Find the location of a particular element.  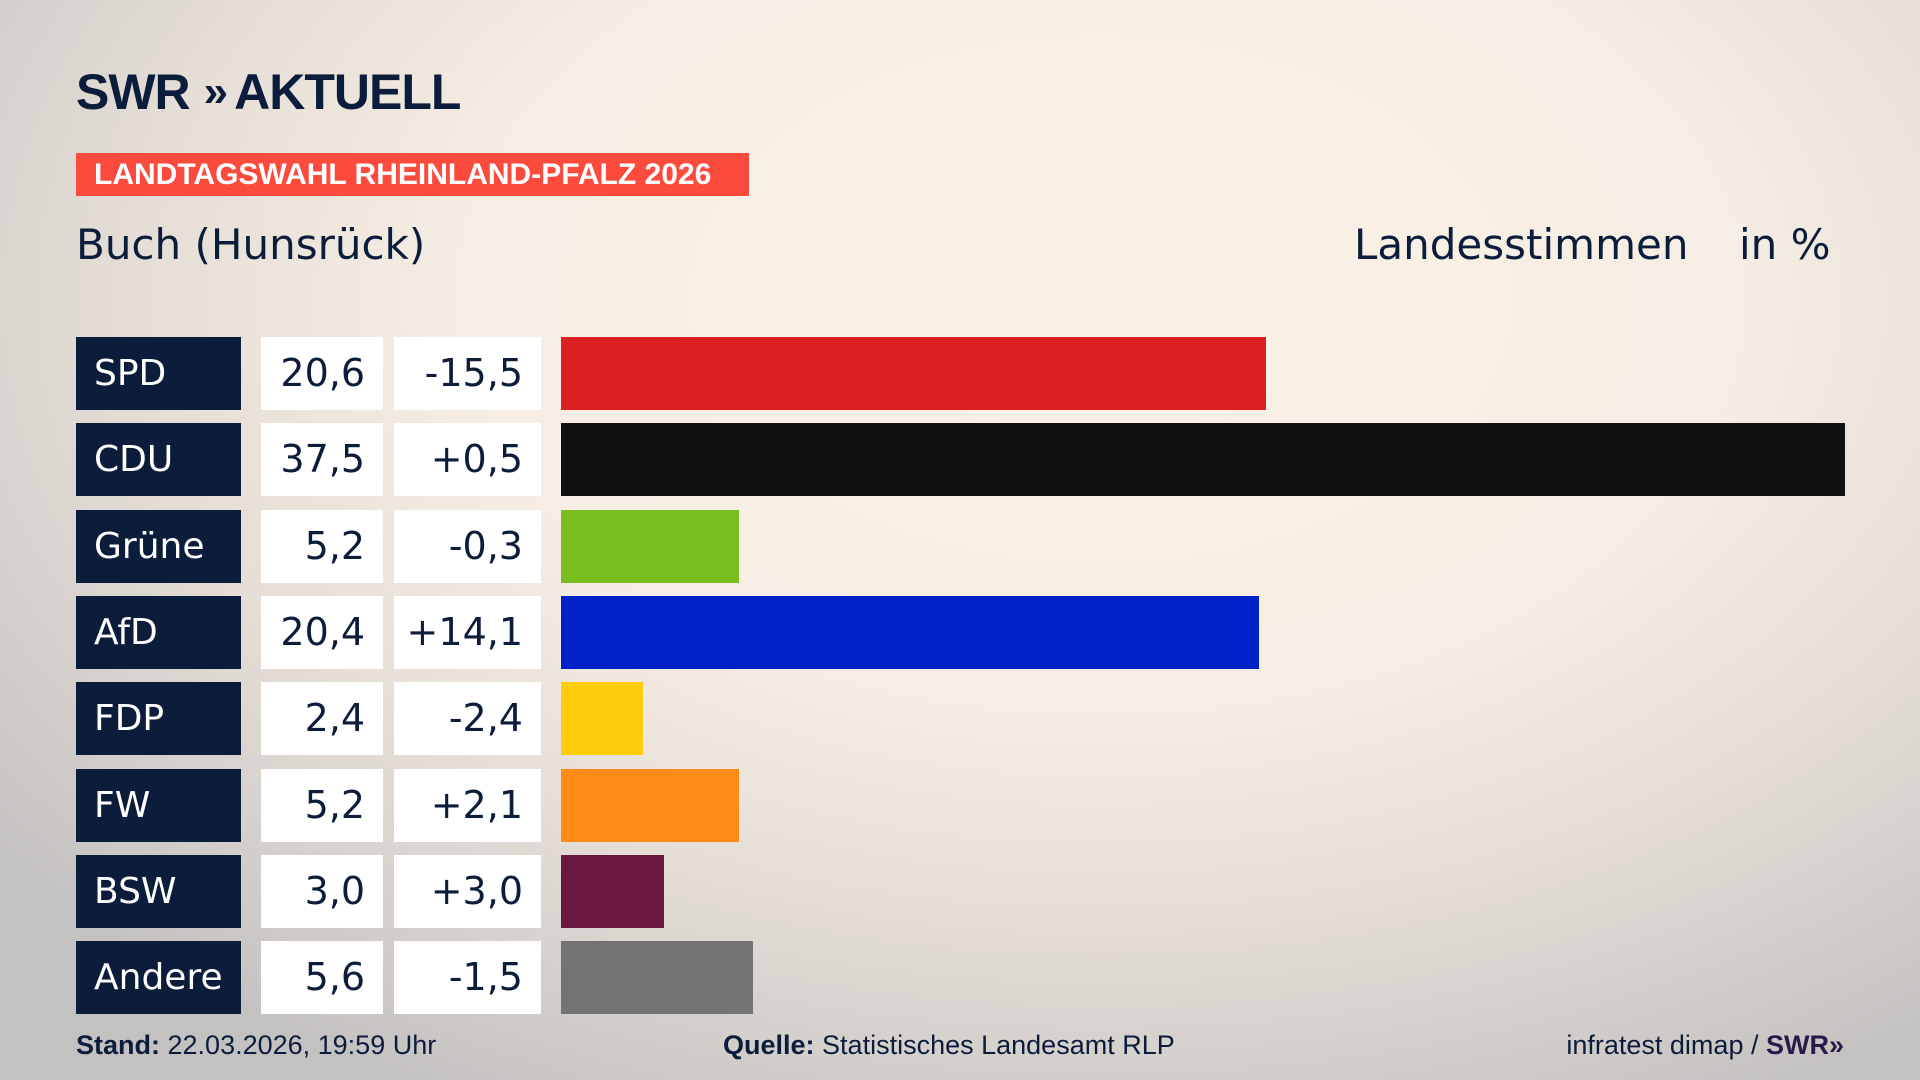

credit-info: infratest dimap / SWR» is located at coordinates (1705, 1045).